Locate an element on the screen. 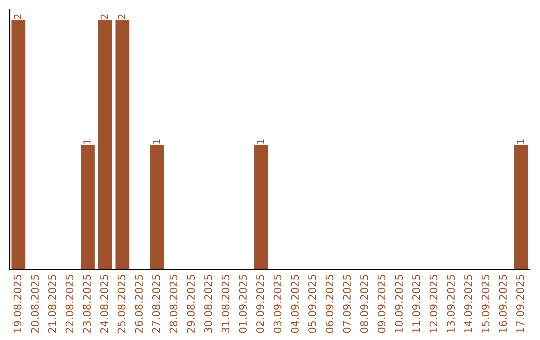 The image size is (540, 340). x-tick-label: 31.08.2025 is located at coordinates (226, 304).